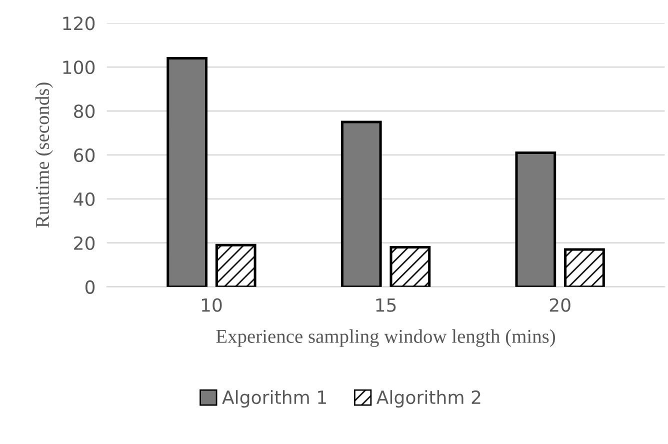 The width and height of the screenshot is (668, 444). What do you see at coordinates (84, 155) in the screenshot?
I see `y-tick-label: 60` at bounding box center [84, 155].